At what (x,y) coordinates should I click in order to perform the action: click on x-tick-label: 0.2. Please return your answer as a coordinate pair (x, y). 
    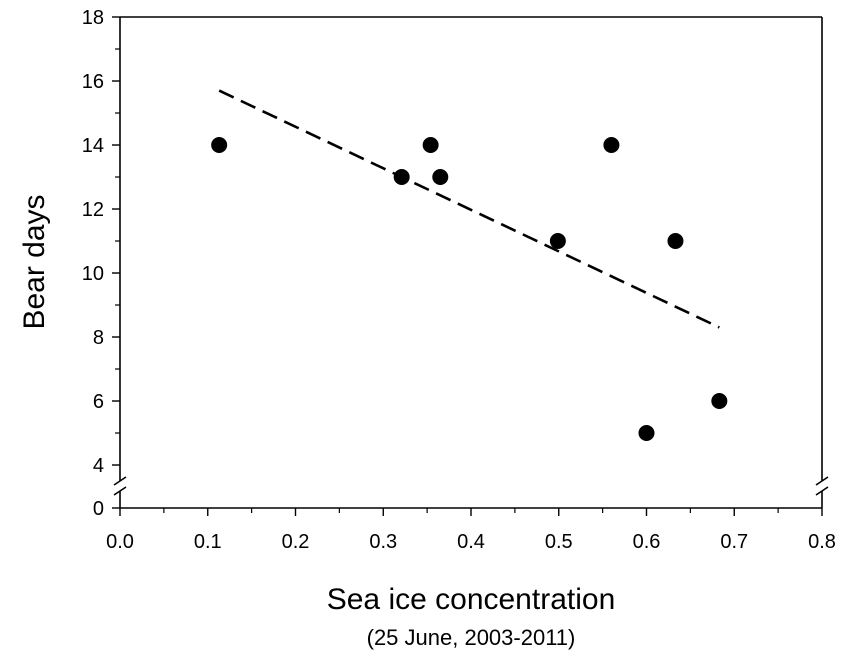
    Looking at the image, I should click on (296, 542).